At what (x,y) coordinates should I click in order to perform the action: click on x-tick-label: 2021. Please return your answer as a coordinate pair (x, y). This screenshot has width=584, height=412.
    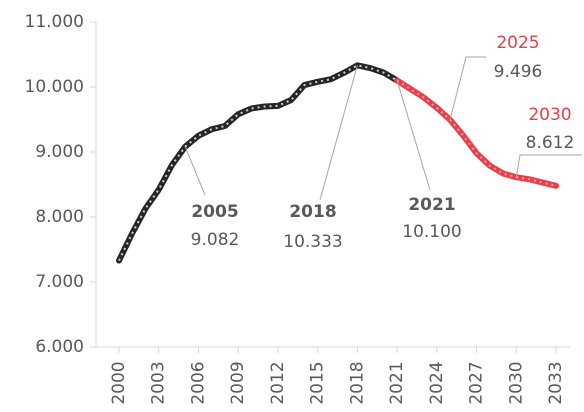
    Looking at the image, I should click on (397, 382).